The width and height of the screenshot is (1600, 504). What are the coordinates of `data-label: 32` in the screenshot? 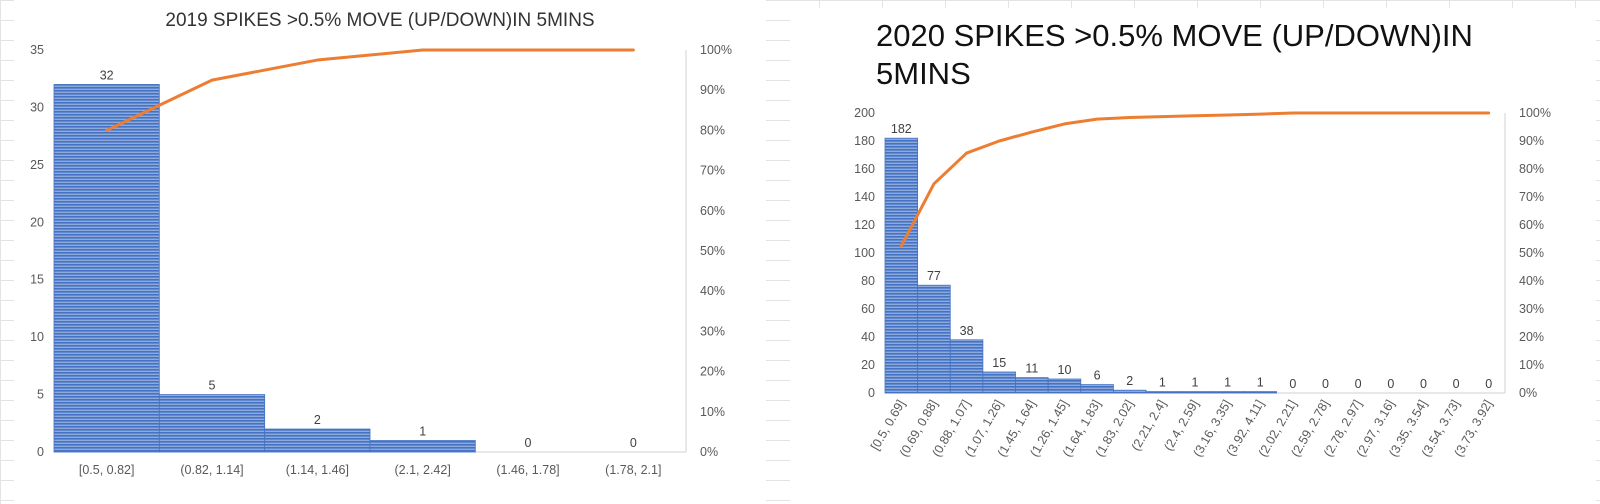 It's located at (107, 75).